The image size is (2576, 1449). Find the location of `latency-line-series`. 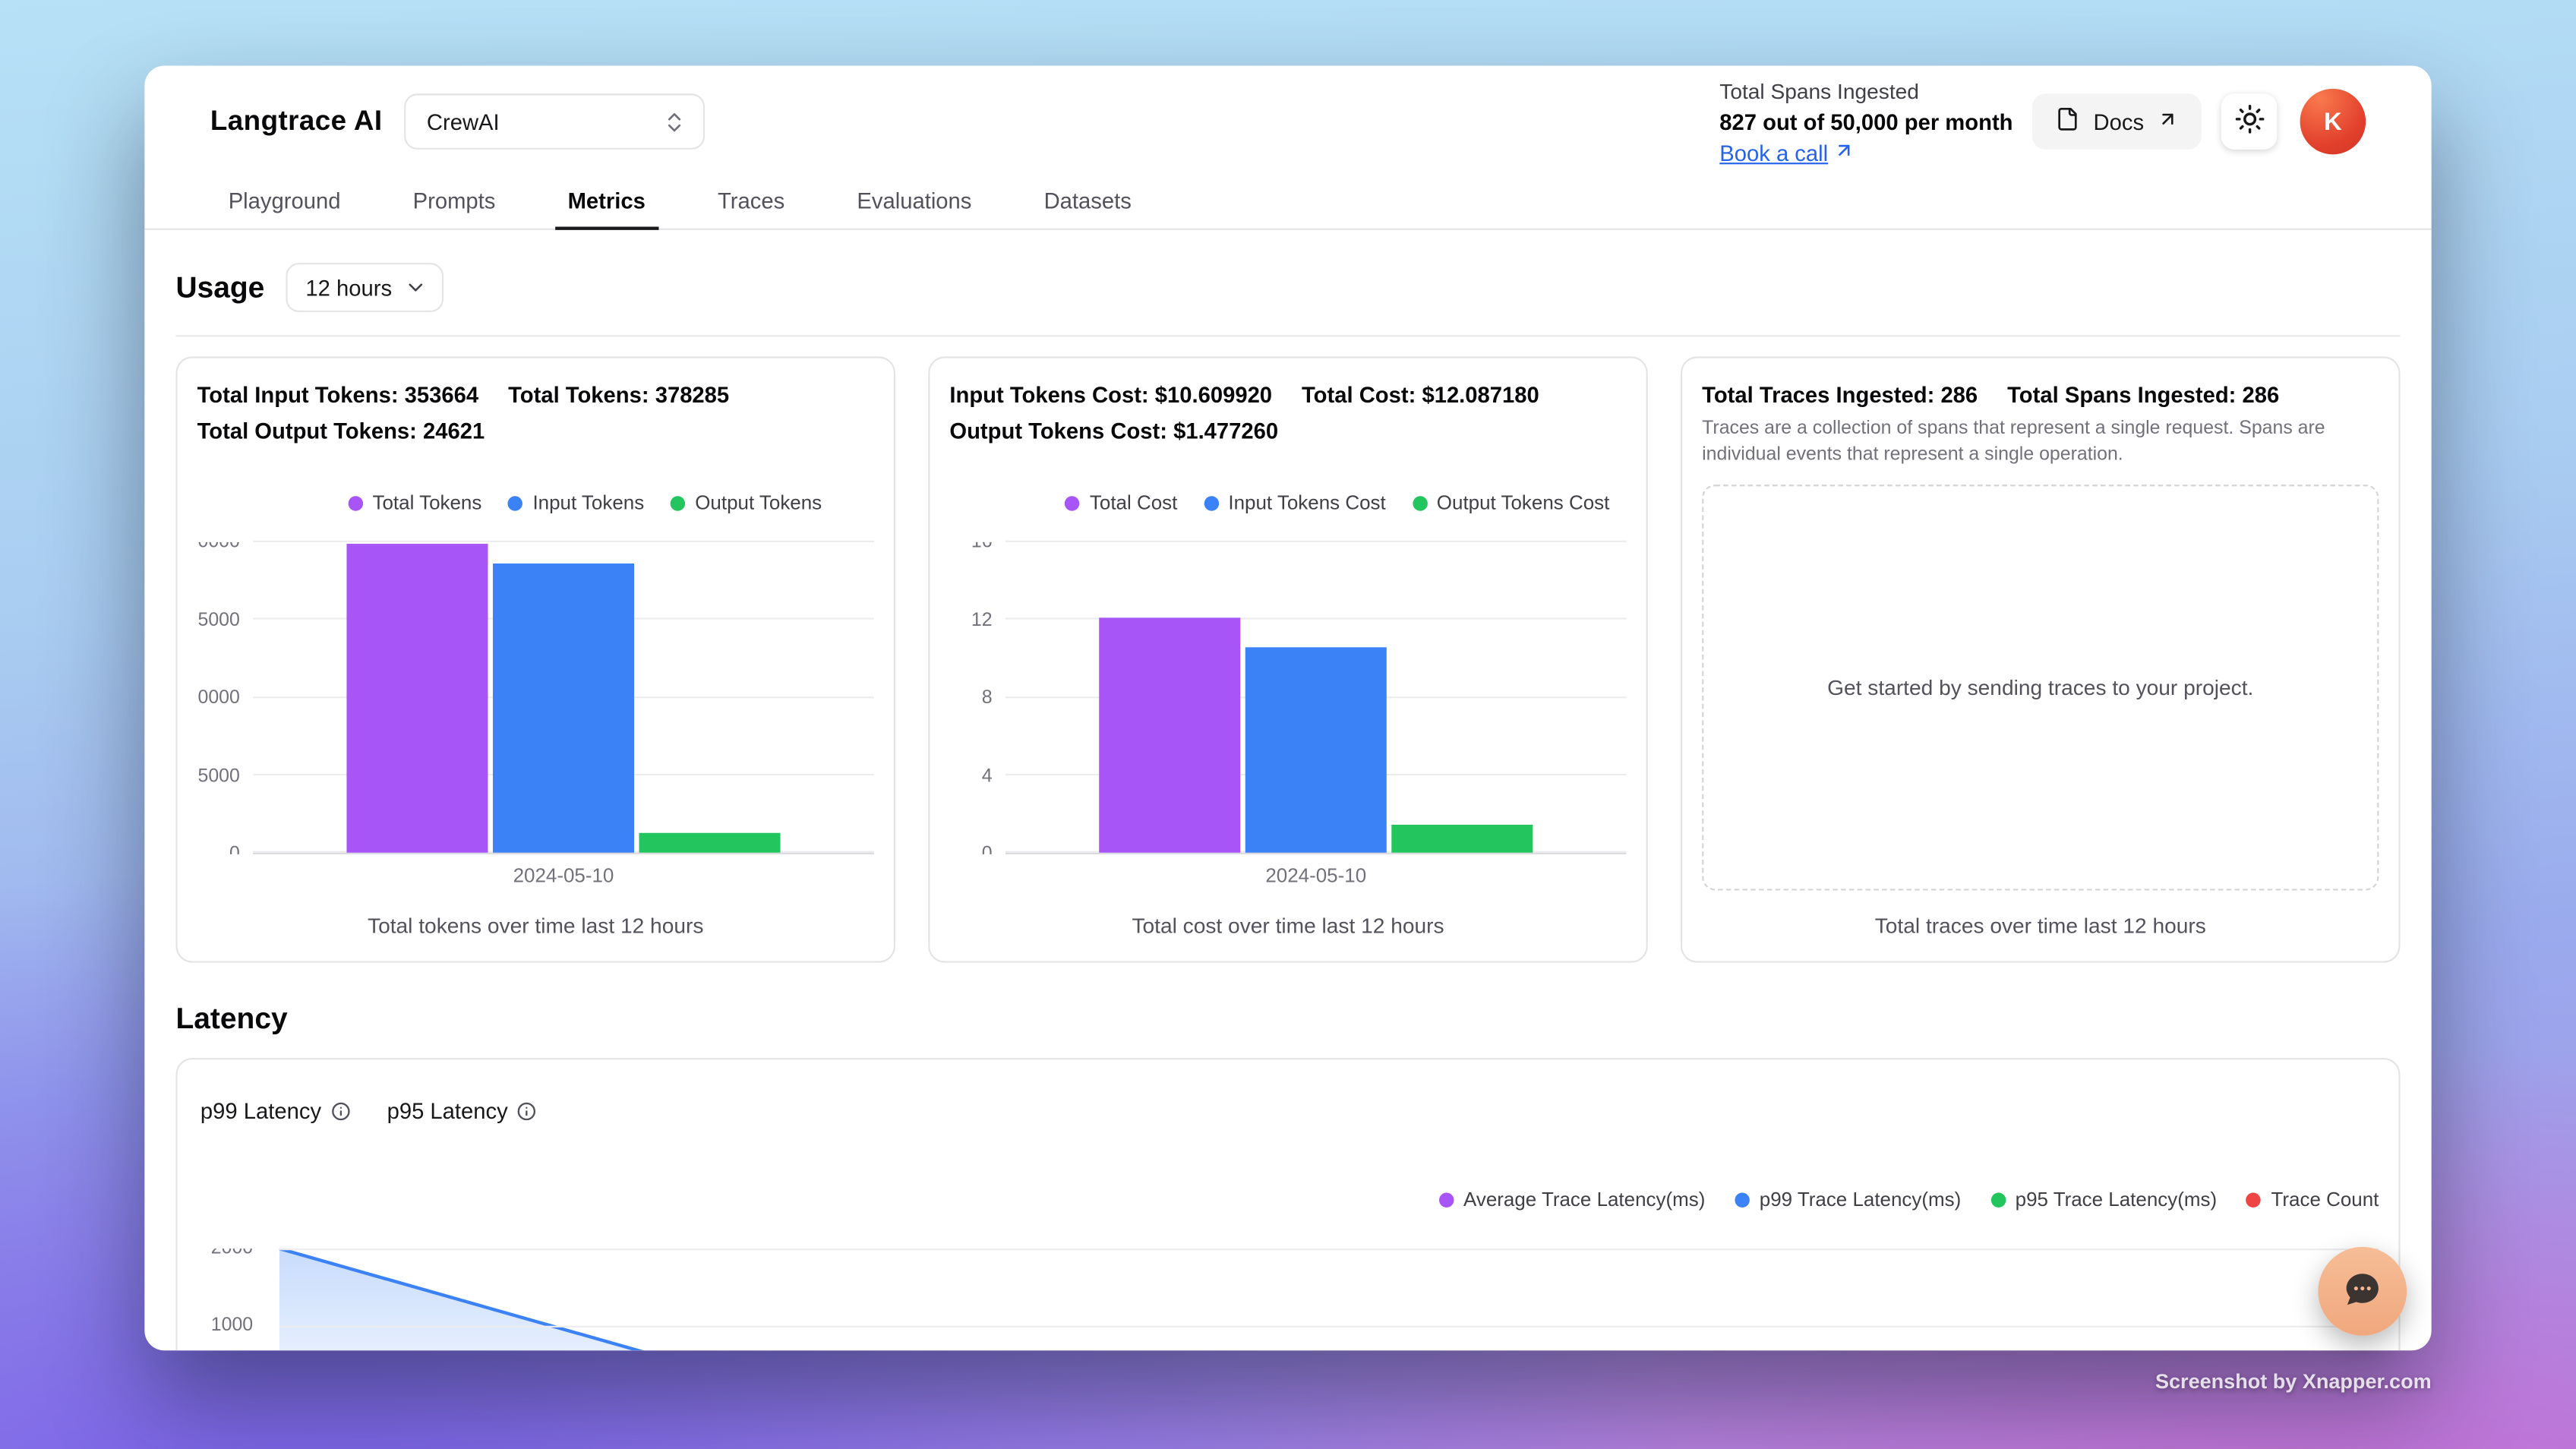

latency-line-series is located at coordinates (461, 1300).